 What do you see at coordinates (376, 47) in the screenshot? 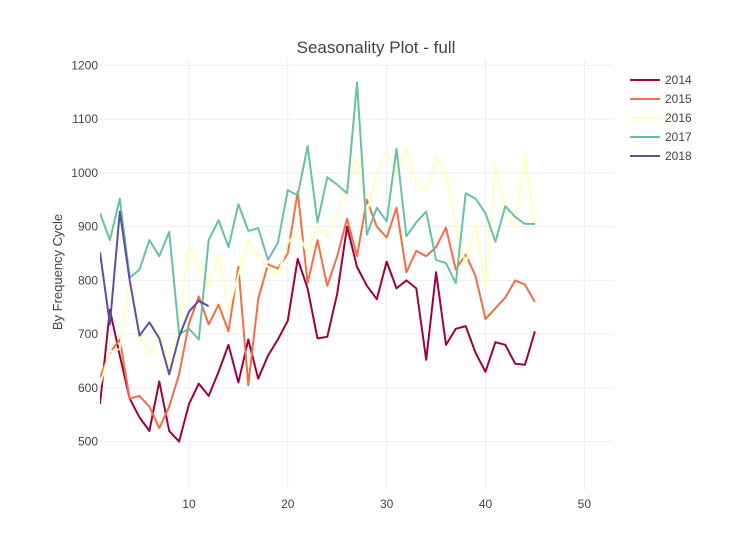
I see `chart-title: Seasonality Plot - full` at bounding box center [376, 47].